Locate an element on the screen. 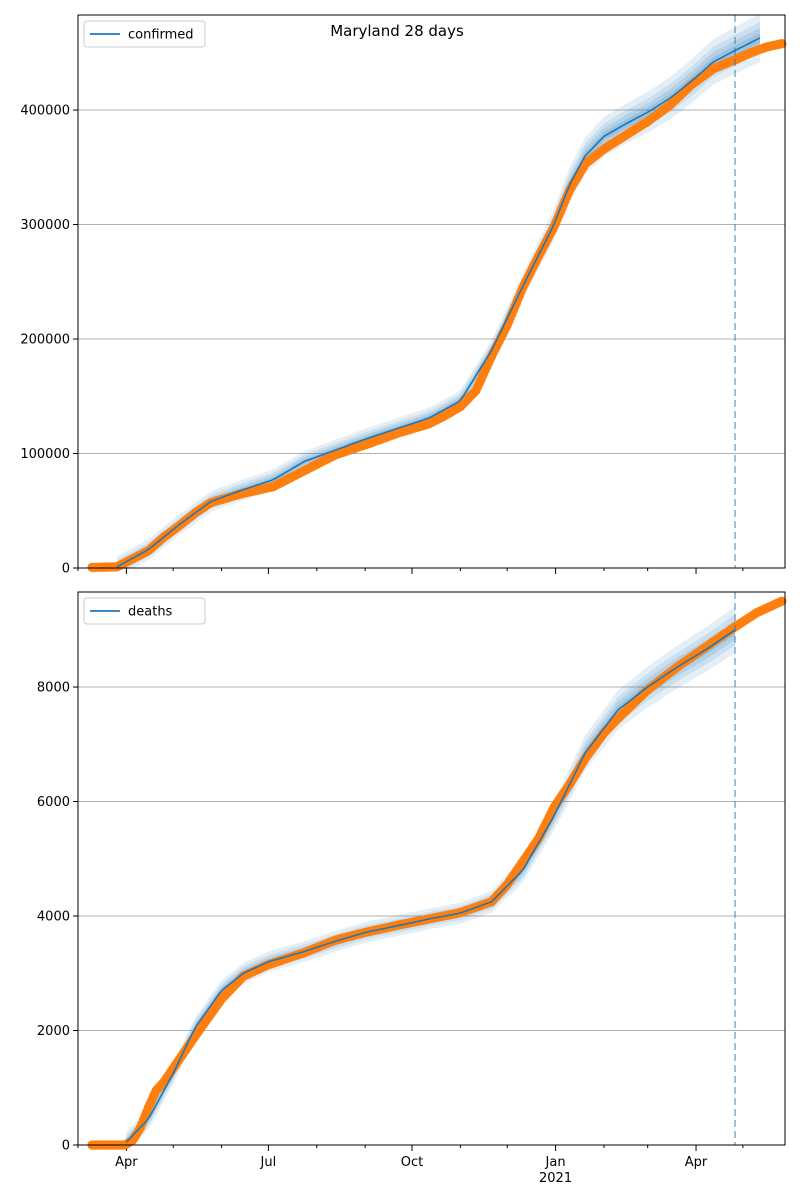 The image size is (800, 1200). legend: deaths is located at coordinates (144, 611).